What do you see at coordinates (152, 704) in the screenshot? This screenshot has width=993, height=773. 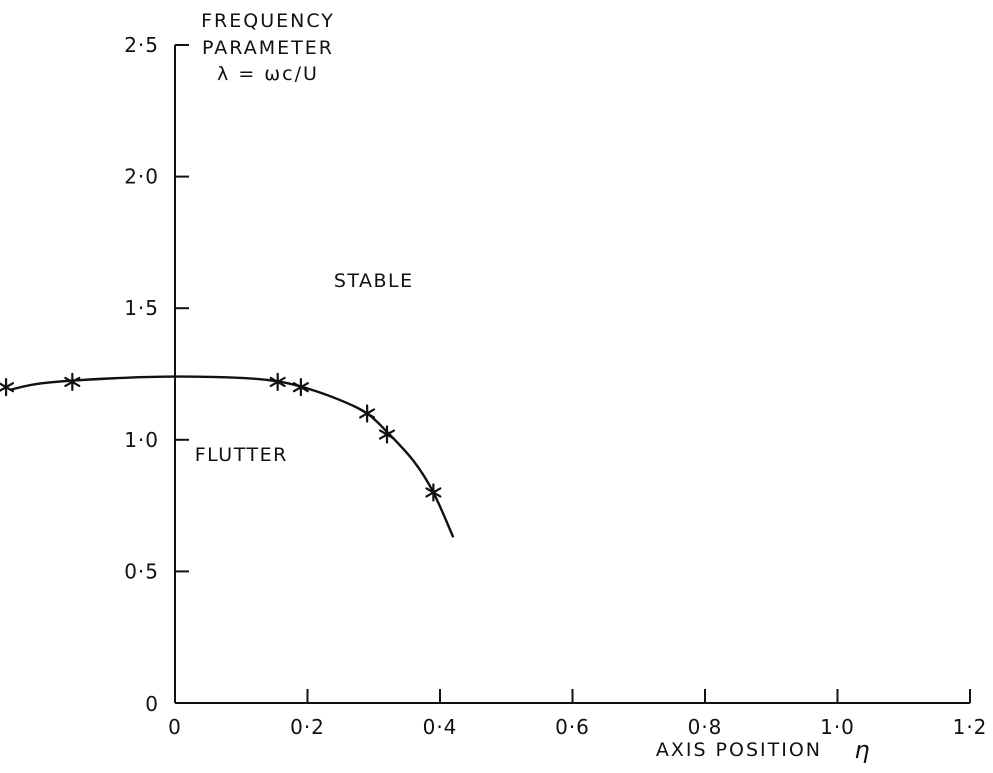 I see `y-tick-label: 0` at bounding box center [152, 704].